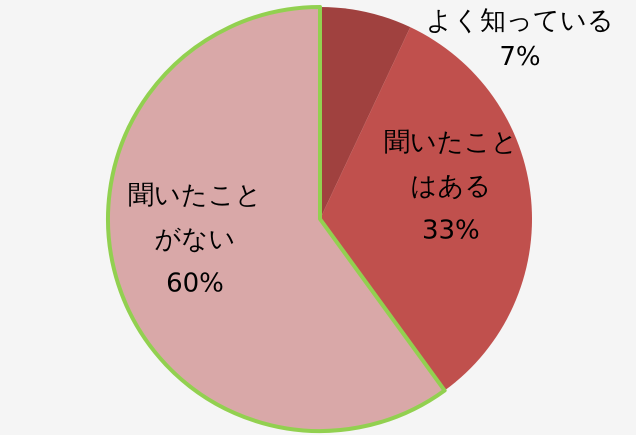  I want to click on slice-label: 聞いたことはある, so click(451, 165).